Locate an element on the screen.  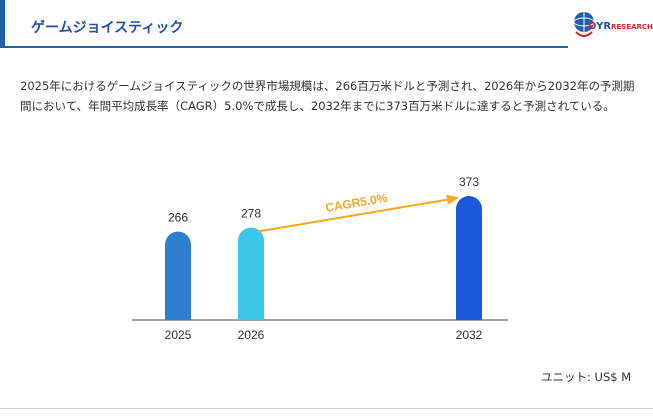
data-label-2032: 373 is located at coordinates (469, 182).